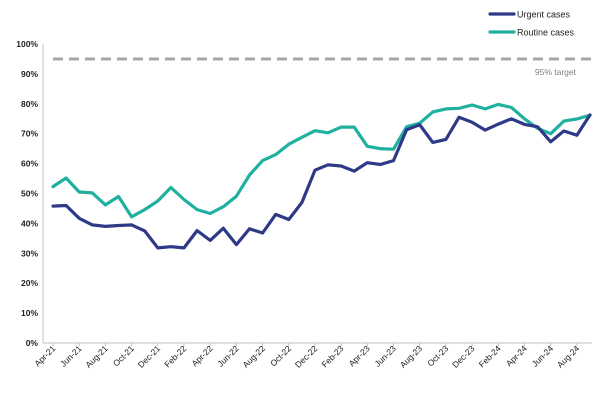  I want to click on x-tick-label: Aug-24, so click(568, 356).